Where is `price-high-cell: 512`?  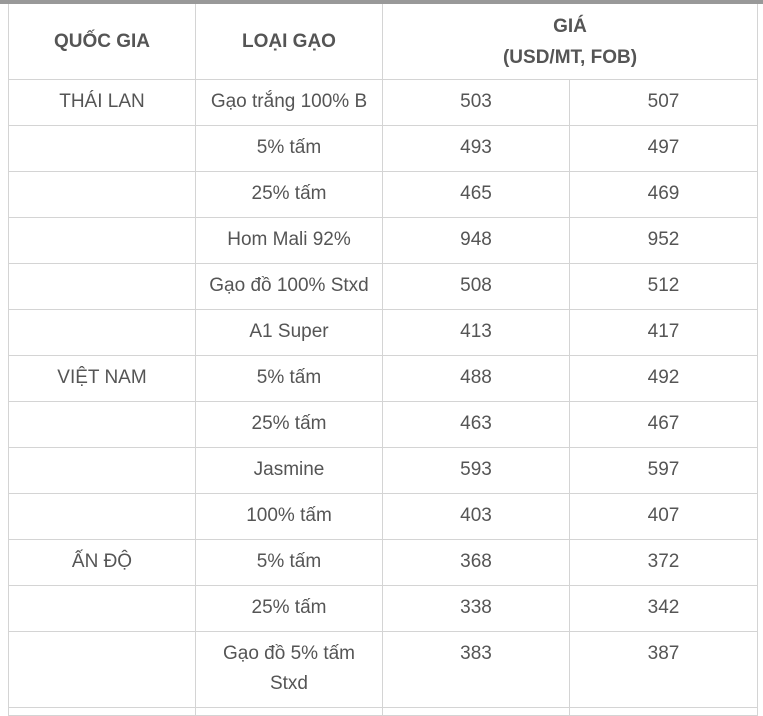 price-high-cell: 512 is located at coordinates (663, 286).